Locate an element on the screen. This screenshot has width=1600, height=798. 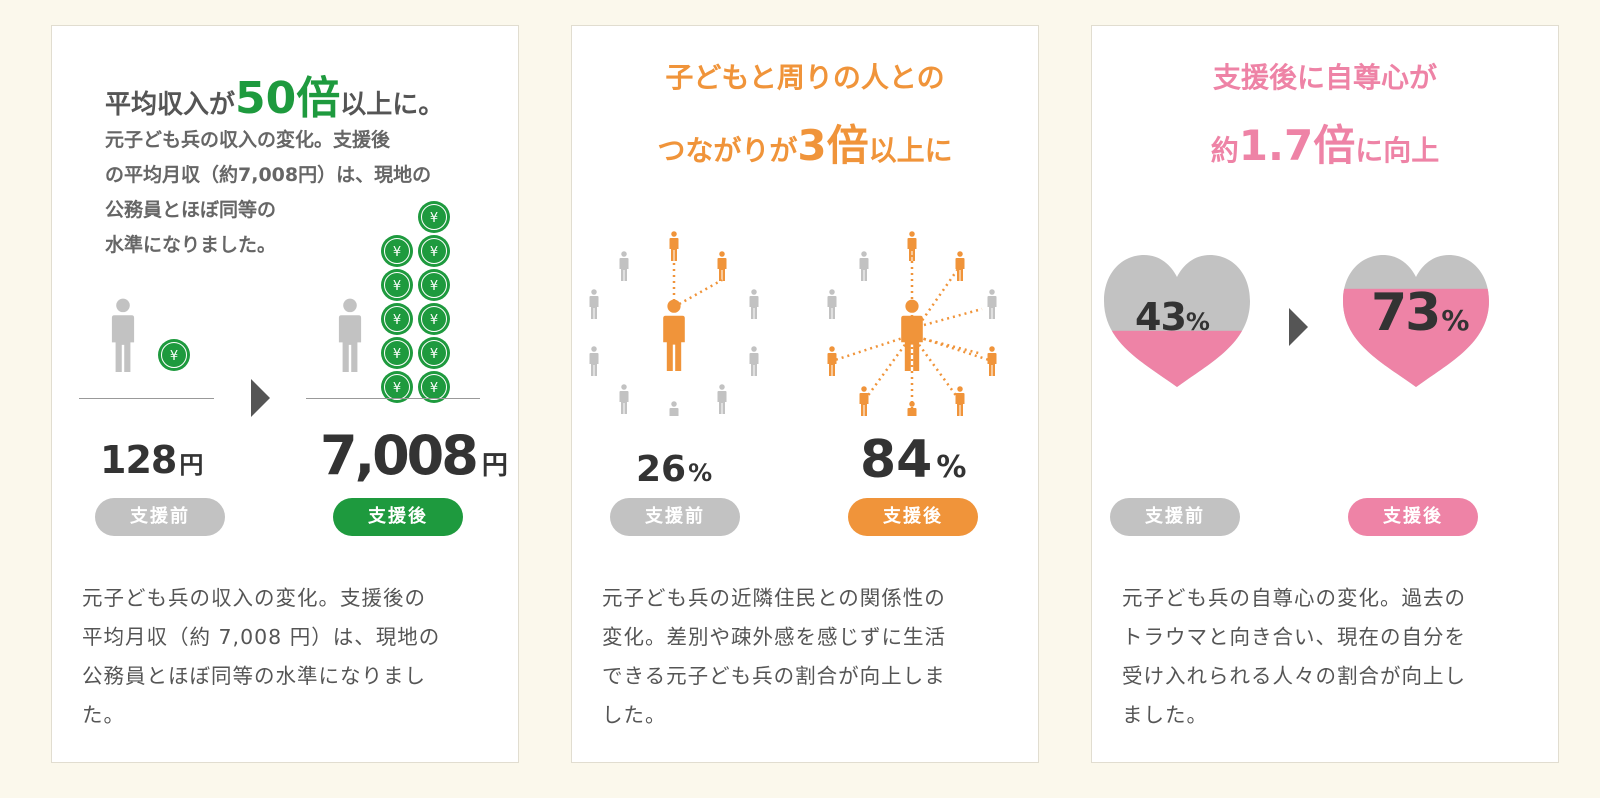
subtitle-line: 水準になりました。 is located at coordinates (191, 245).